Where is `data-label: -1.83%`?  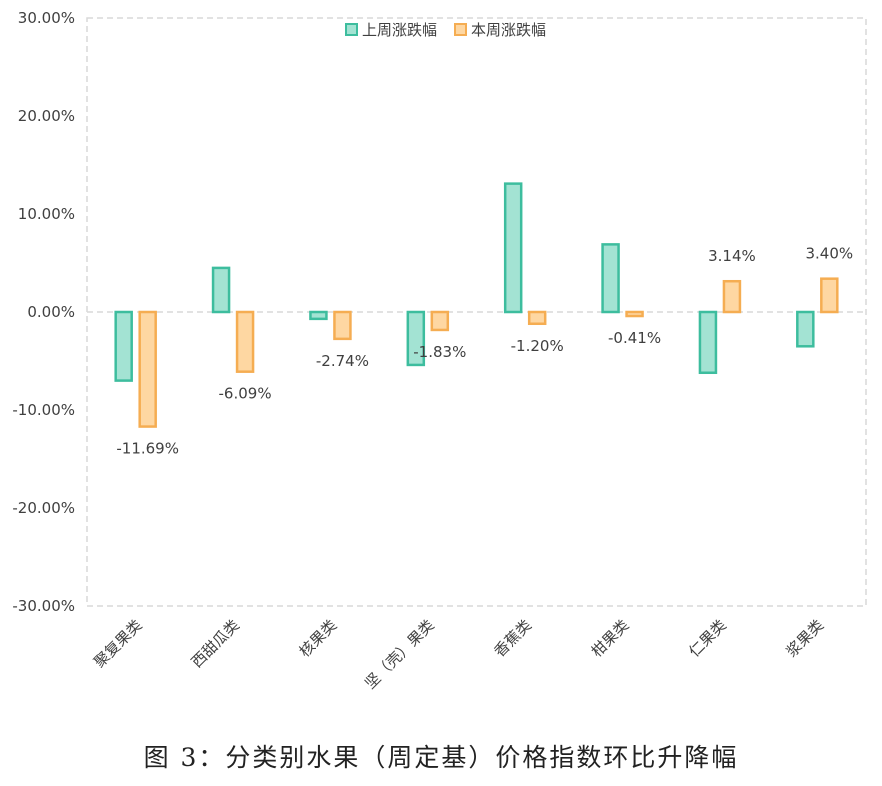
data-label: -1.83% is located at coordinates (439, 352).